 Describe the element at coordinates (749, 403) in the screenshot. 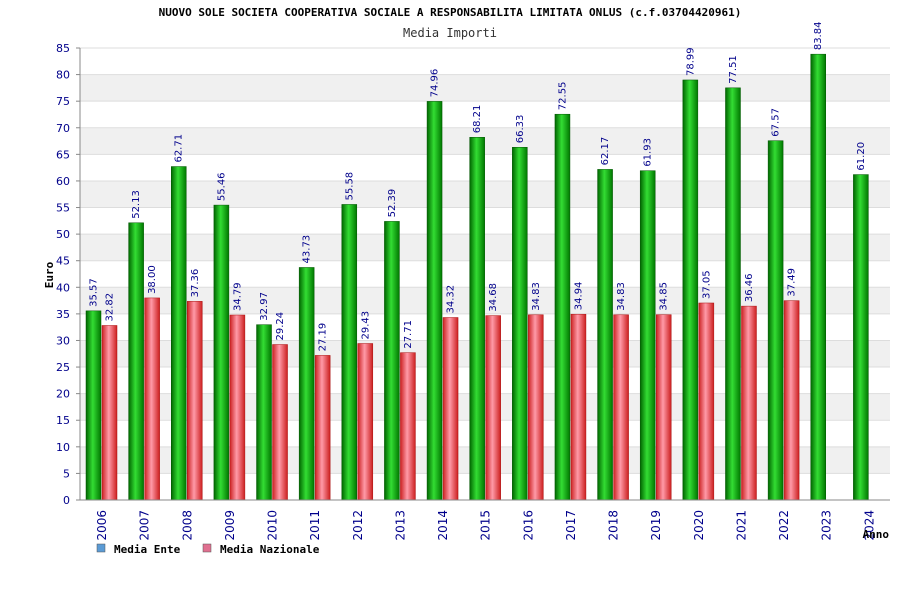

I see `bar-media-nazionale-2021` at that location.